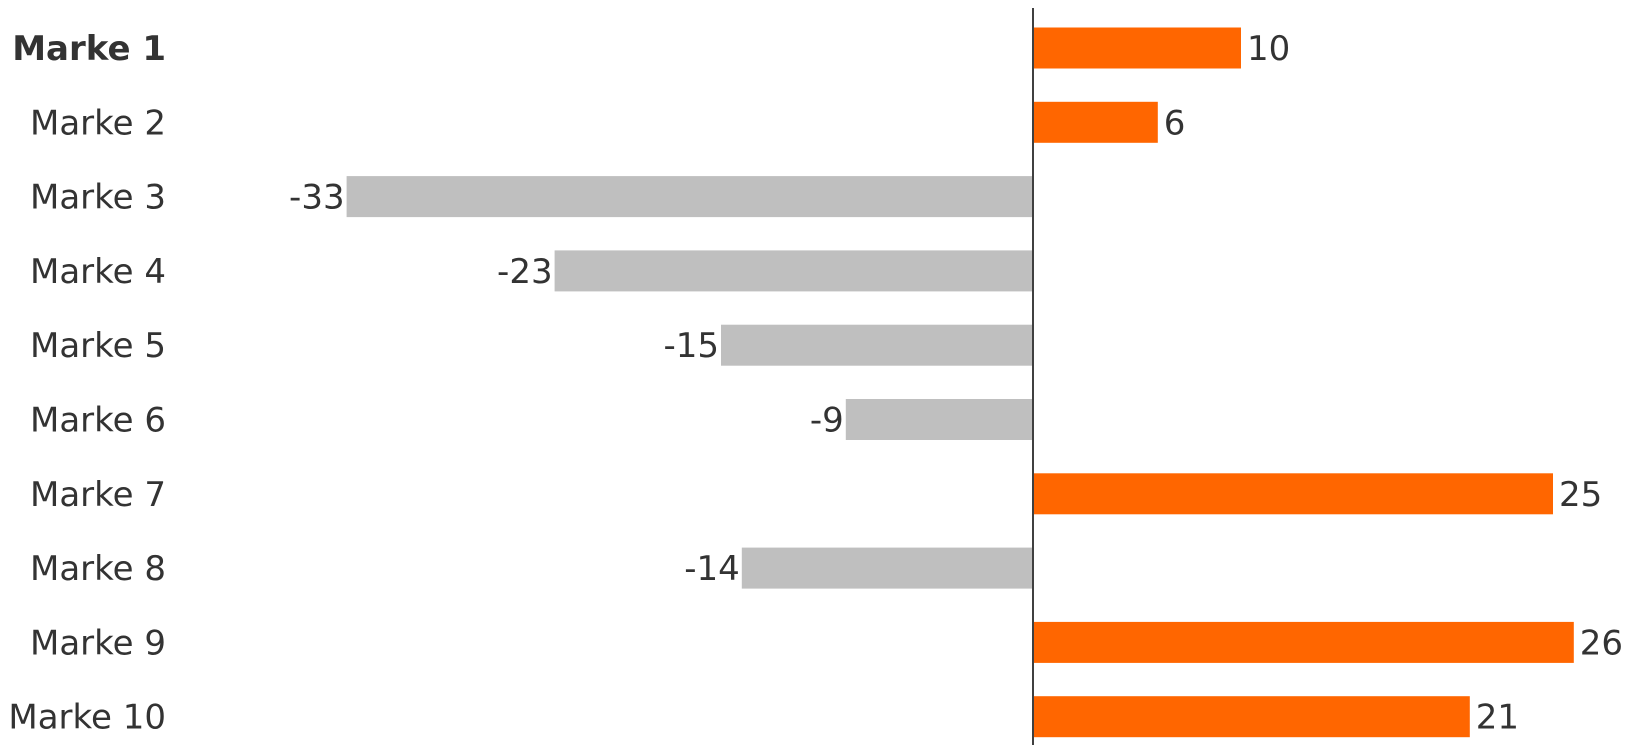 The image size is (1627, 745). Describe the element at coordinates (691, 346) in the screenshot. I see `value-label-5: -15` at that location.